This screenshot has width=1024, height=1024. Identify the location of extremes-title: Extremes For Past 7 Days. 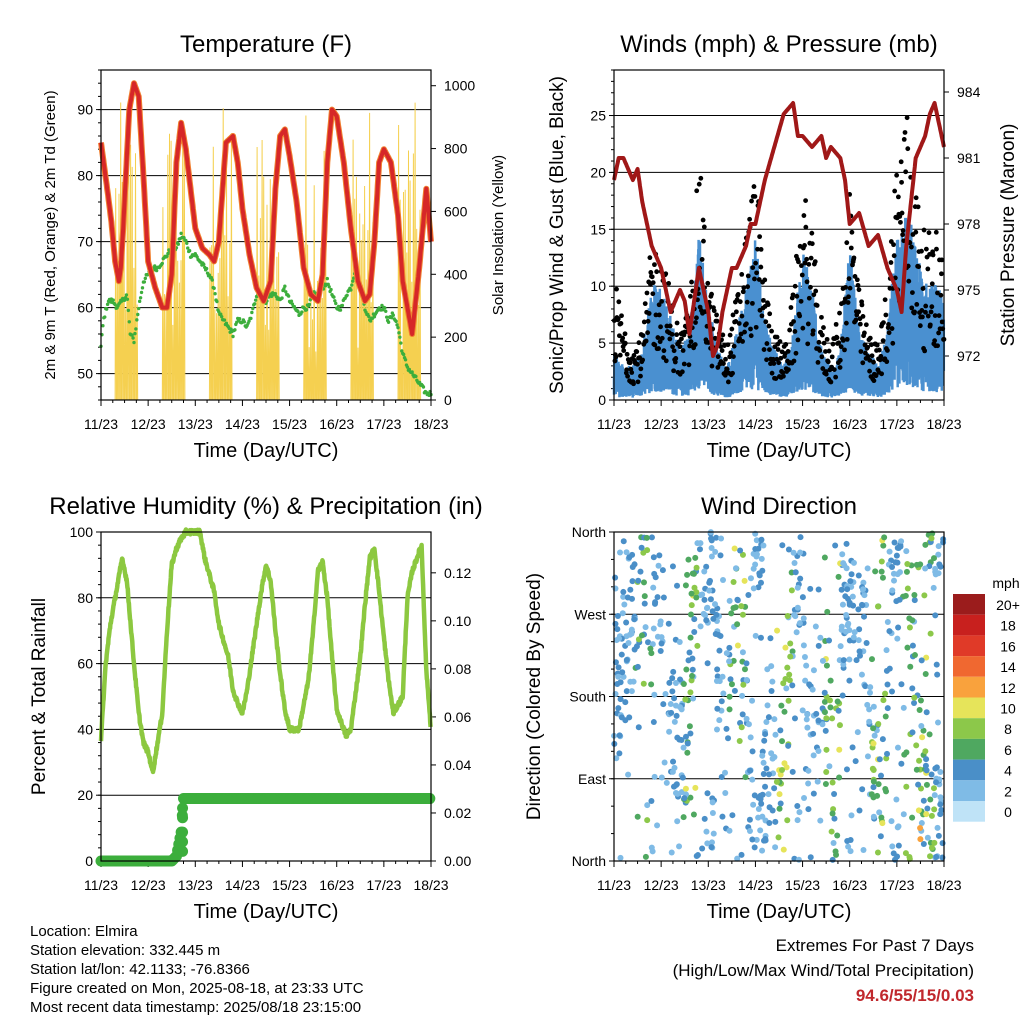
(874, 945).